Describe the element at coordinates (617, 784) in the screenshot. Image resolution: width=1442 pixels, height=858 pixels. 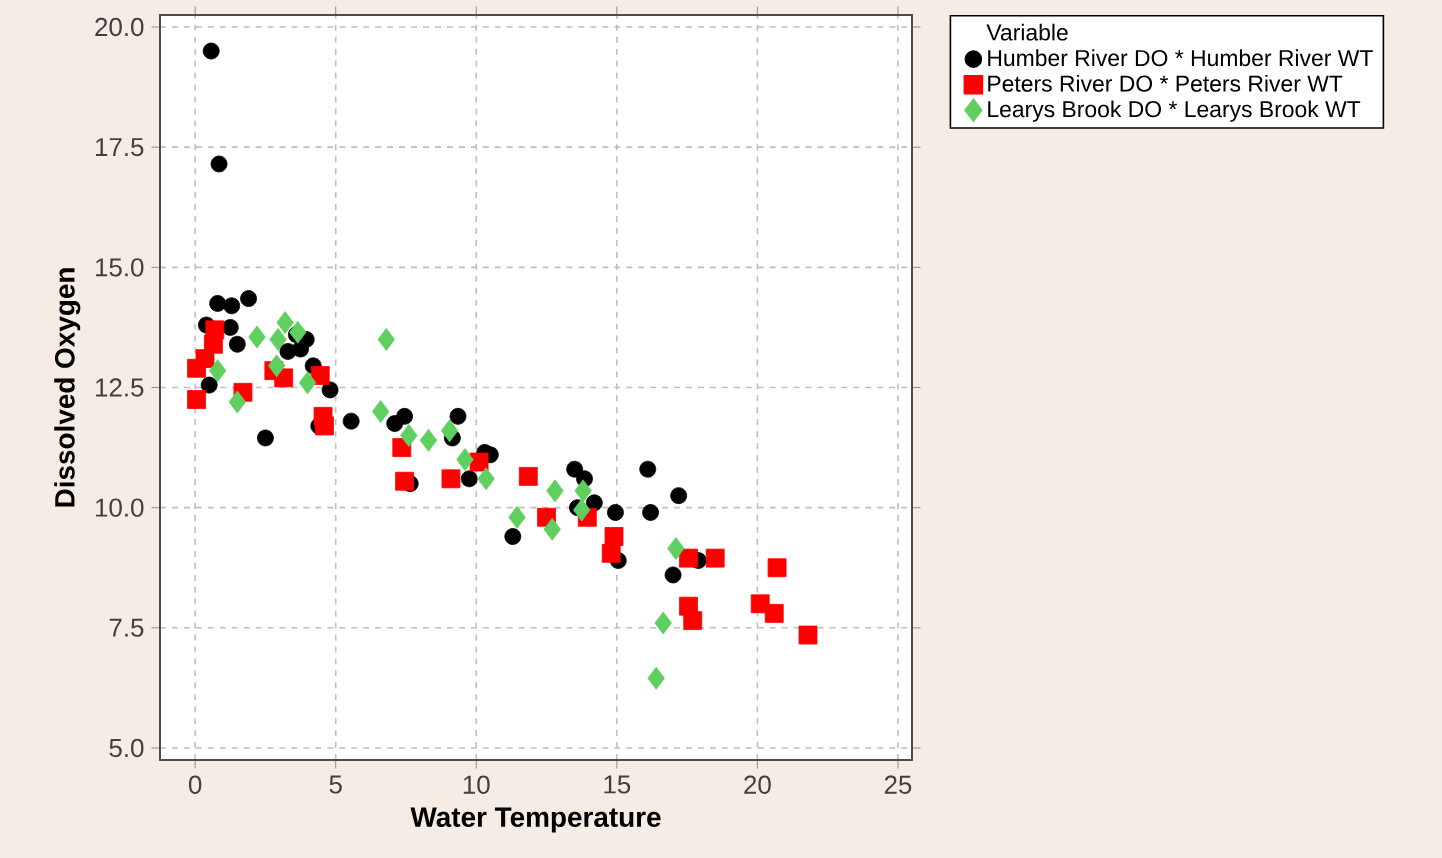
I see `x-tick-label: 15` at that location.